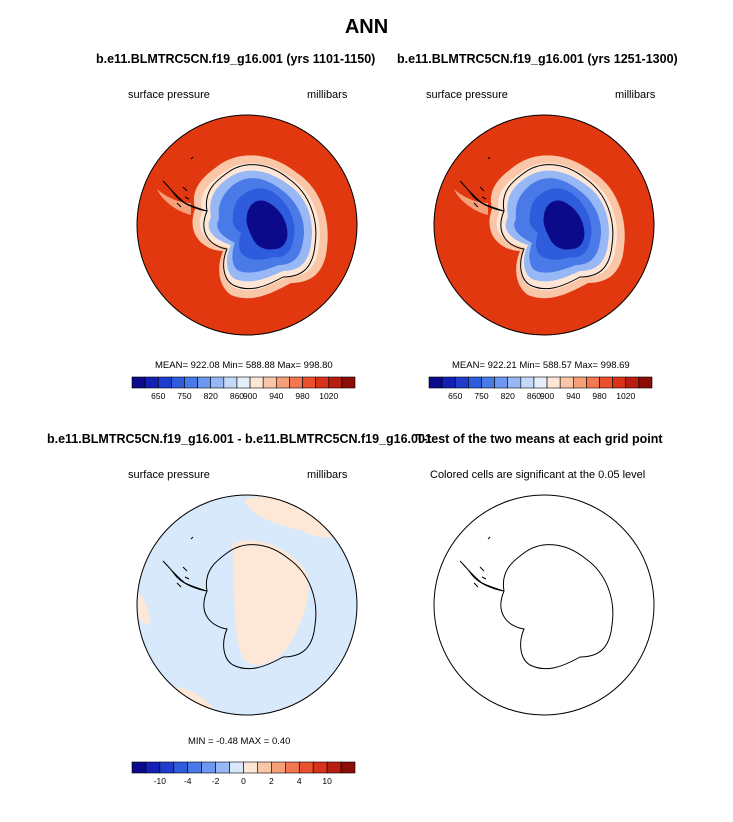 This screenshot has width=733, height=822. Describe the element at coordinates (184, 396) in the screenshot. I see `colorbar-1-tick-label: 750` at that location.